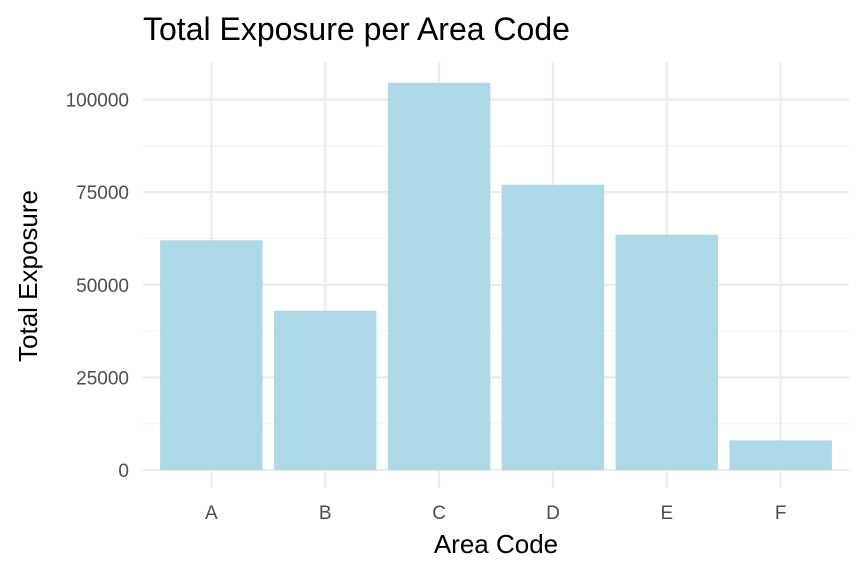 The height and width of the screenshot is (576, 864). What do you see at coordinates (553, 513) in the screenshot?
I see `x-tick-label: D` at bounding box center [553, 513].